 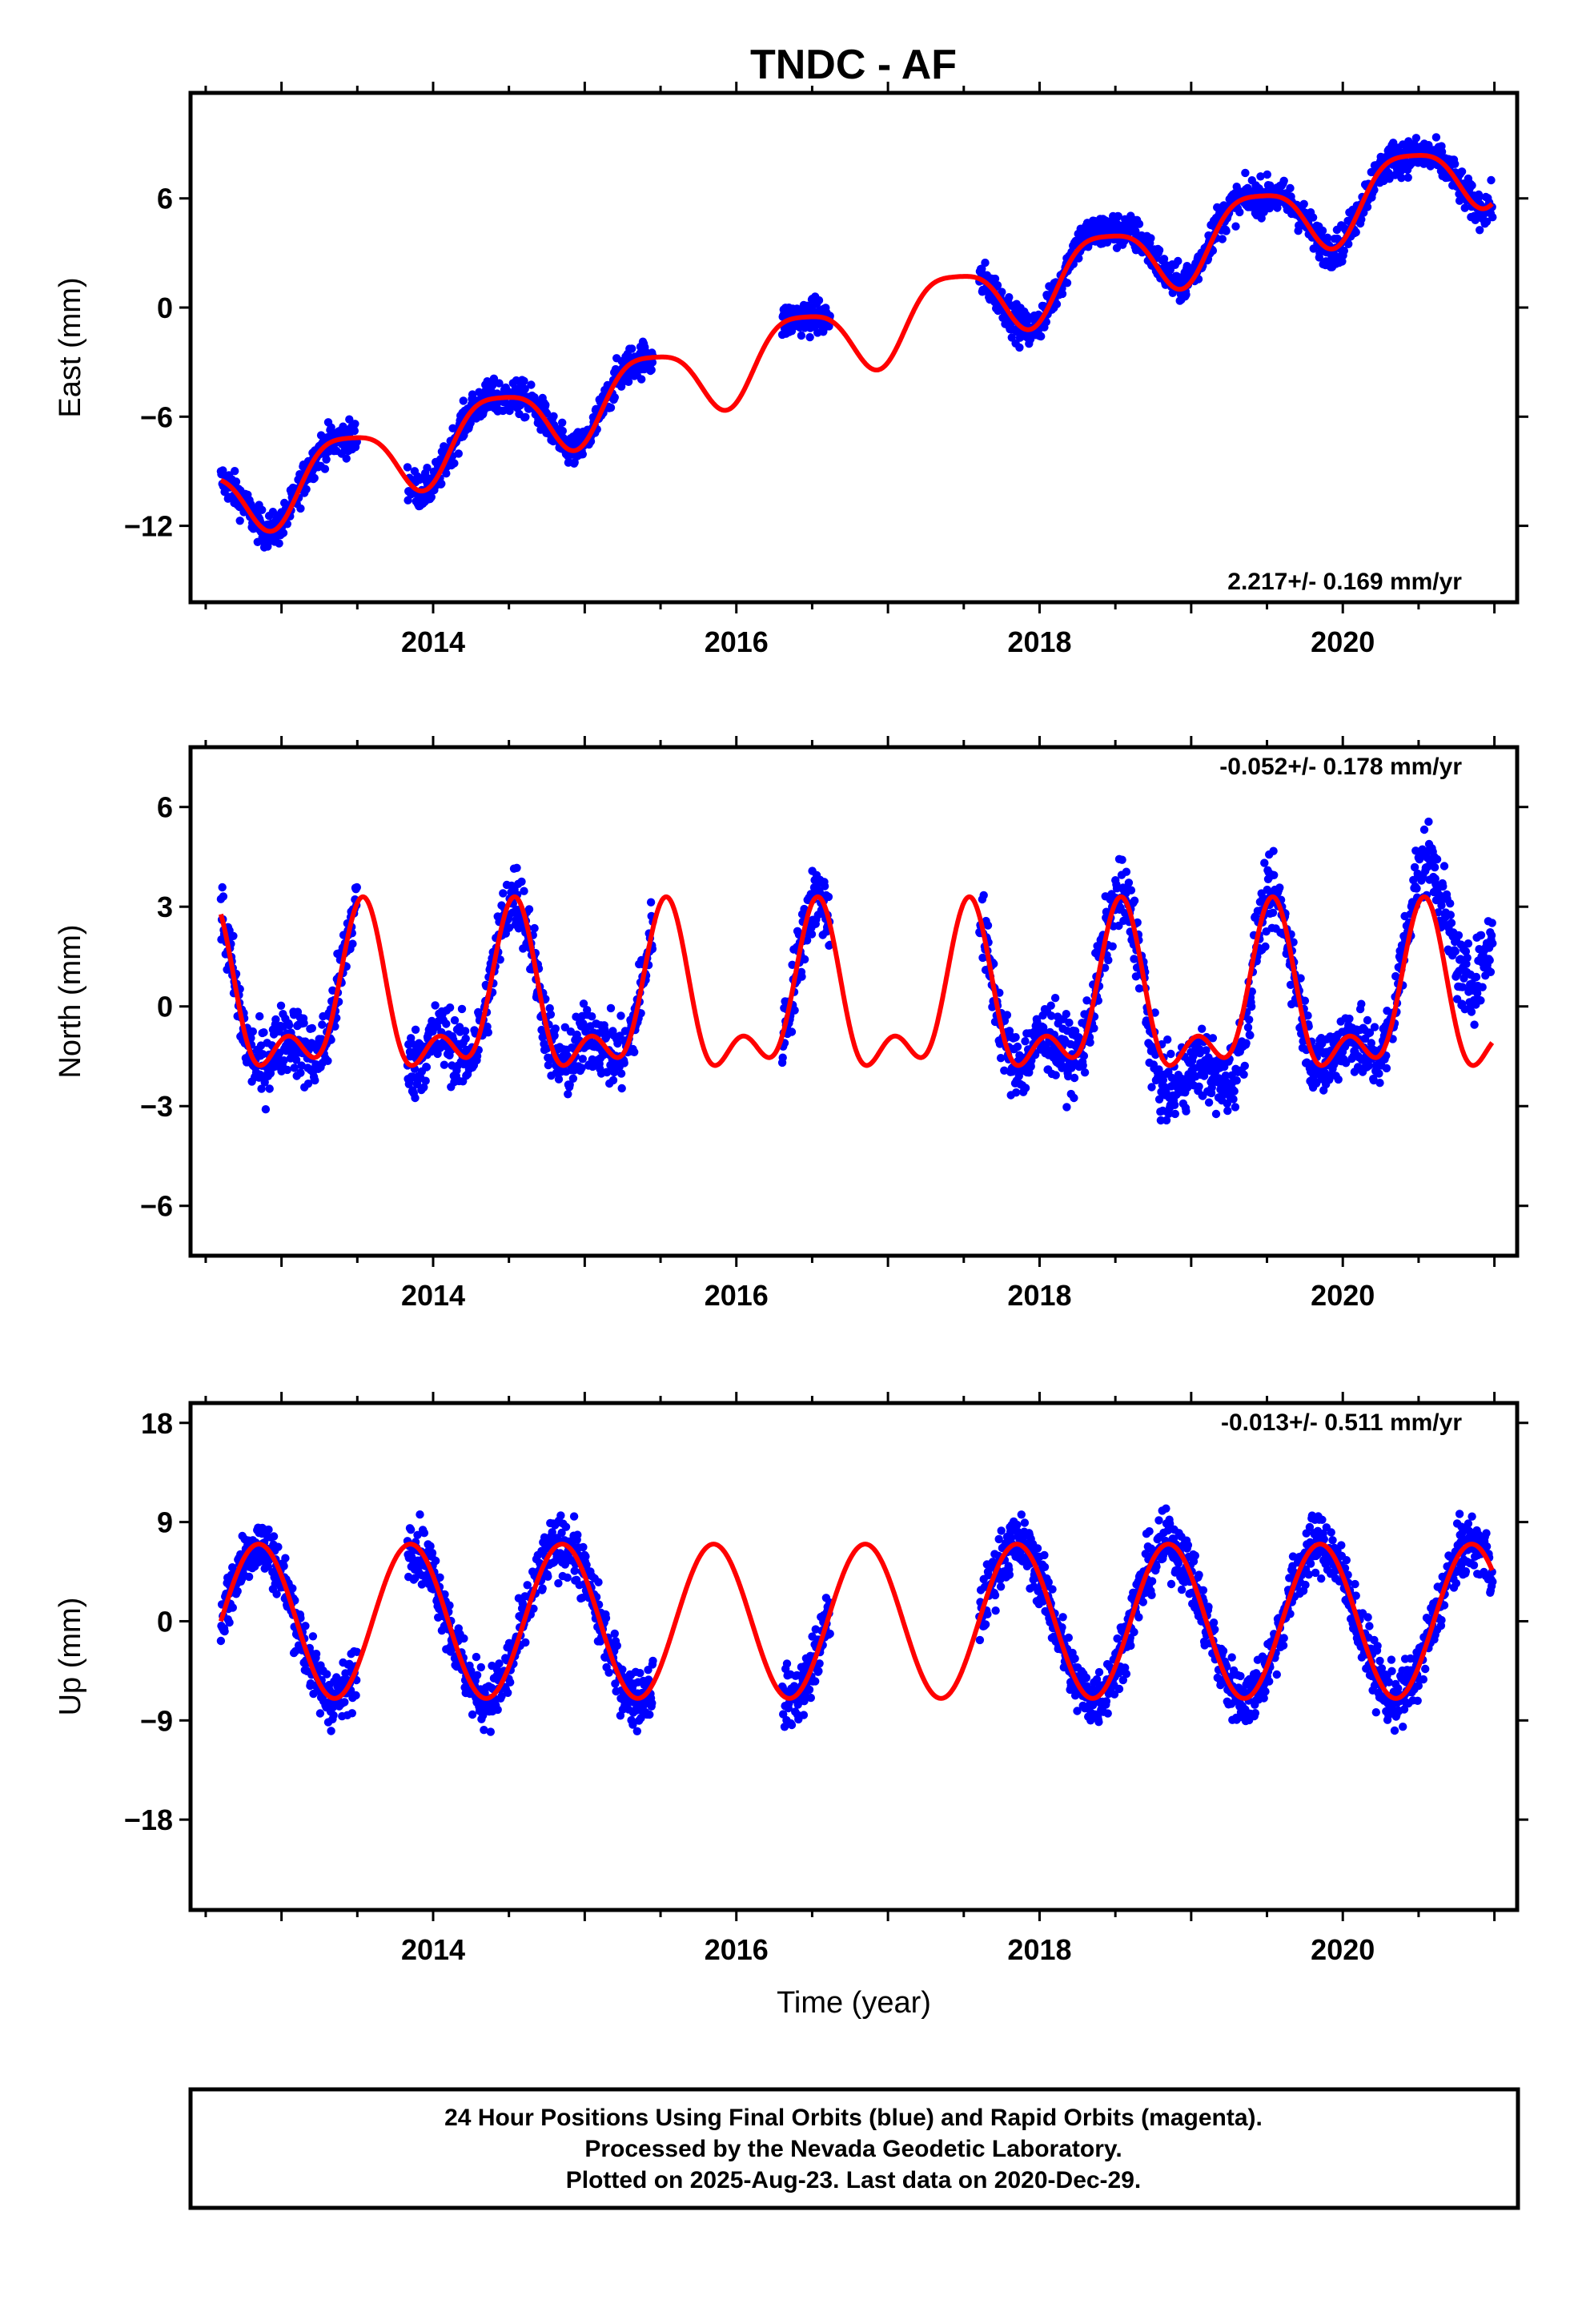 I want to click on rate-label-east: 2.217+/- 0.169 mm/yr, so click(x=1344, y=582).